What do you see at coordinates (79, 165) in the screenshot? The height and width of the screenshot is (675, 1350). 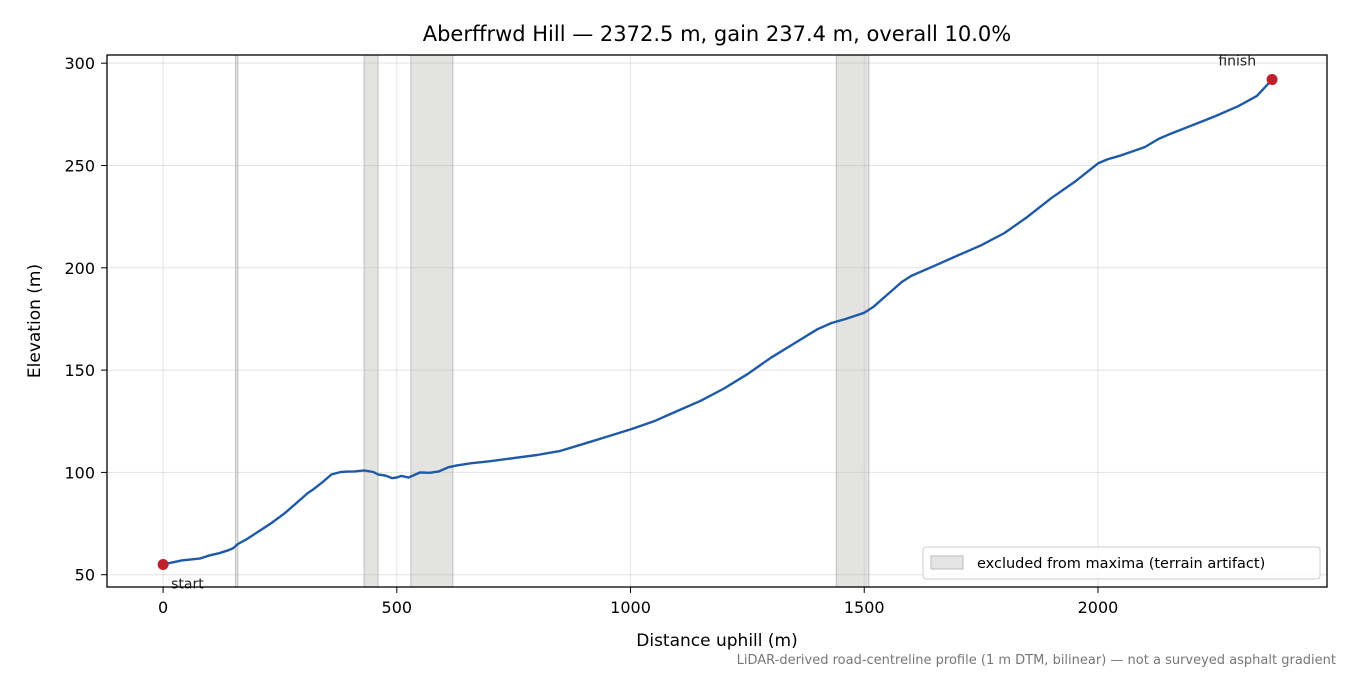 I see `y-tick-label-250: 250` at bounding box center [79, 165].